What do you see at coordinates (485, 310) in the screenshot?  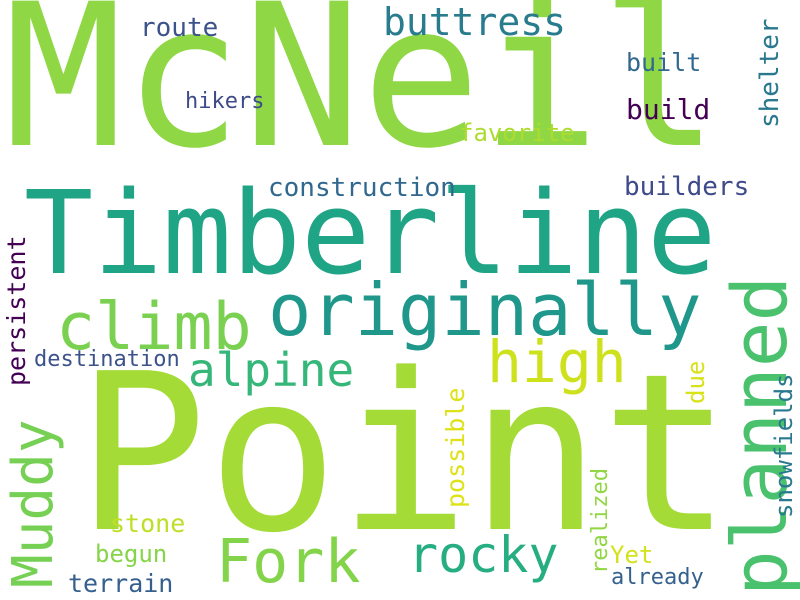 I see `word-originally: originally` at bounding box center [485, 310].